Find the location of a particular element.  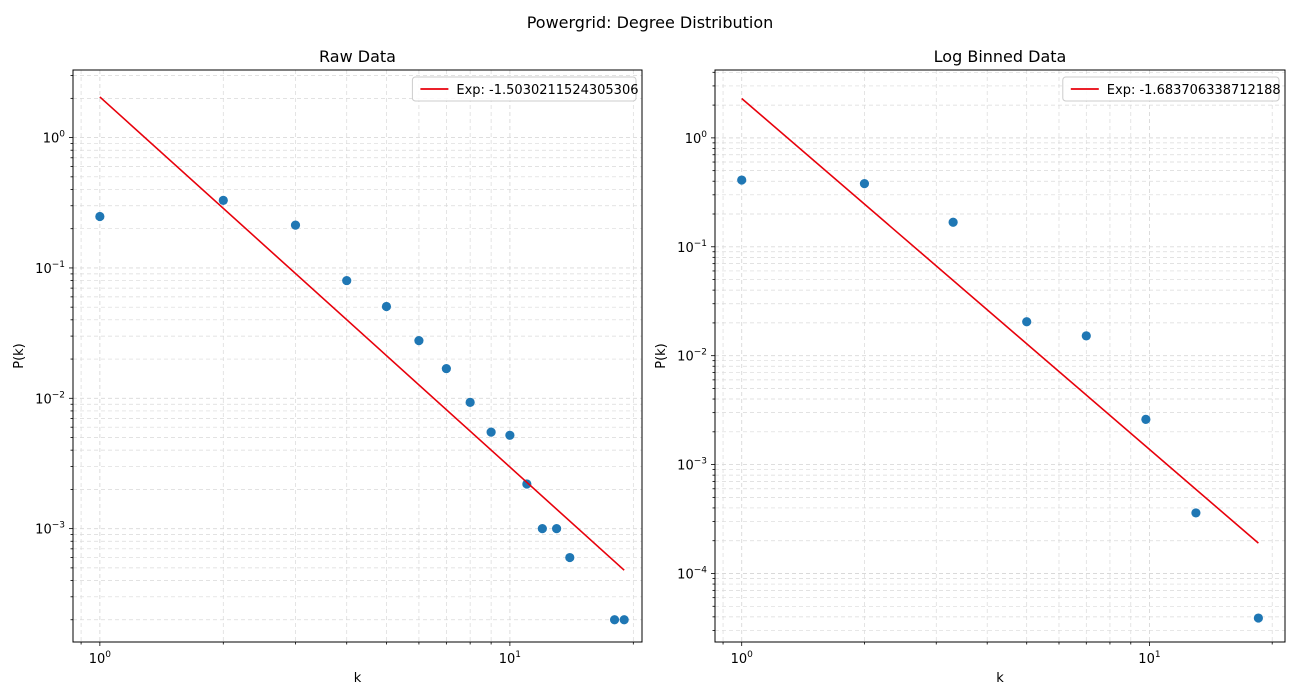

legend: Exp: -1.5030211524305306 is located at coordinates (525, 89).